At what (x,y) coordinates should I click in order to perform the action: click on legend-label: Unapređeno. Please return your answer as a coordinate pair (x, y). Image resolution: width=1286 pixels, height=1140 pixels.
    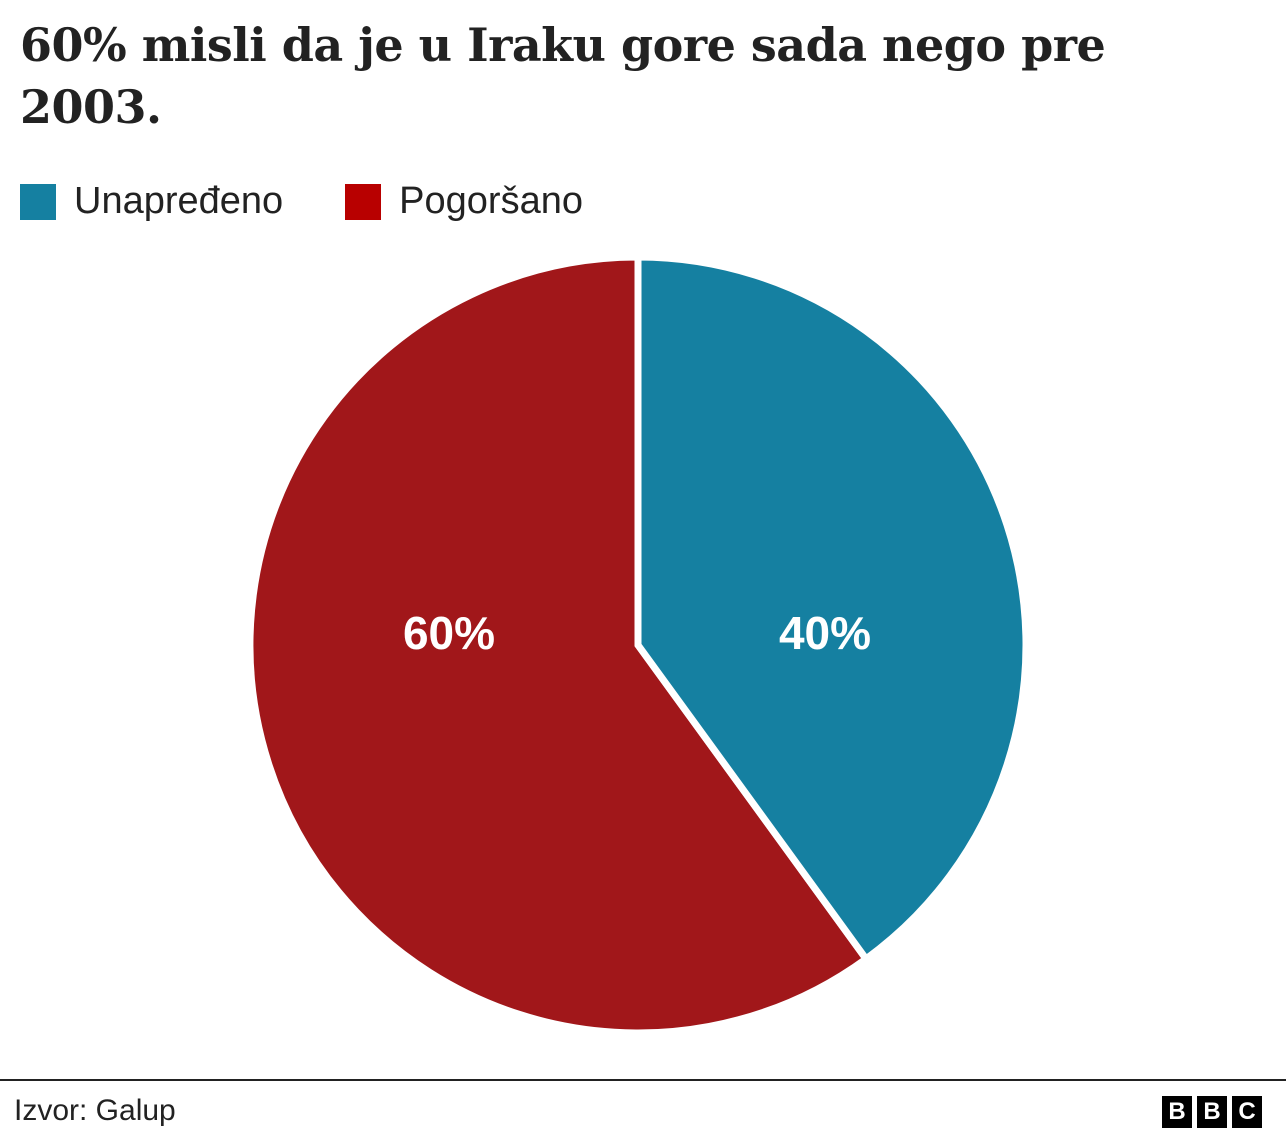
    Looking at the image, I should click on (179, 201).